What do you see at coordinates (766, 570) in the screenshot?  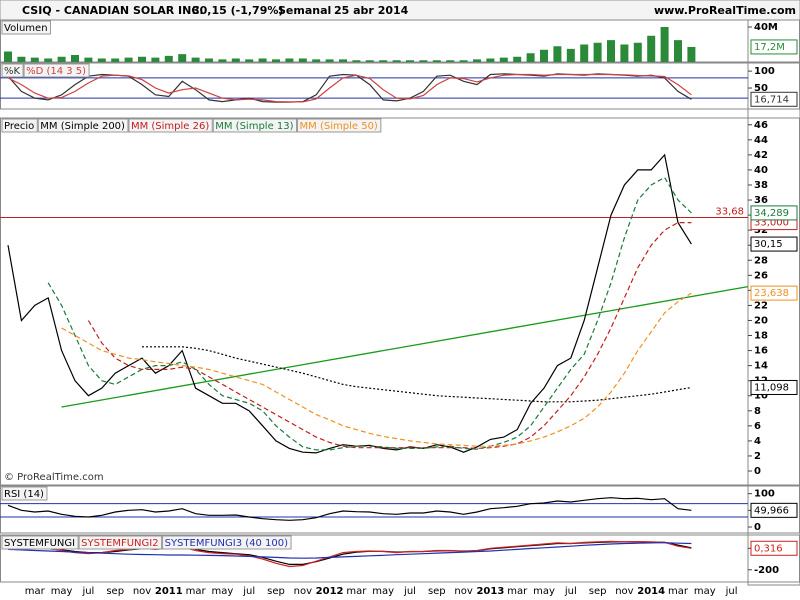 I see `y-tick-label: -200` at bounding box center [766, 570].